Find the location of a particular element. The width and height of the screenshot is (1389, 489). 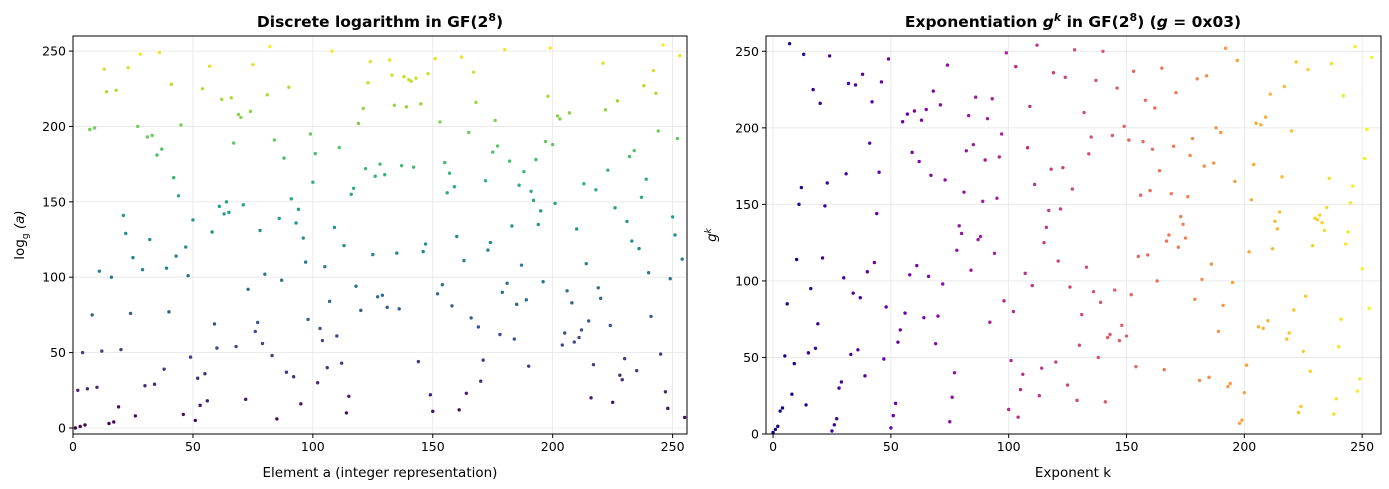

y-tick-label: 150 is located at coordinates (54, 201).